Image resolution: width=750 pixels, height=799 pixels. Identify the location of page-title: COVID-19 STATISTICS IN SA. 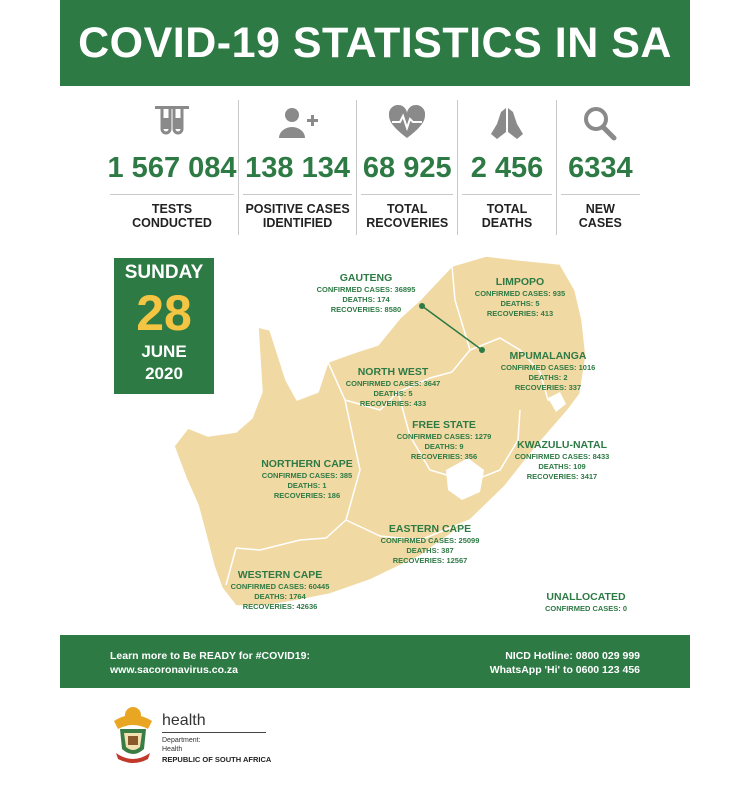
(375, 42).